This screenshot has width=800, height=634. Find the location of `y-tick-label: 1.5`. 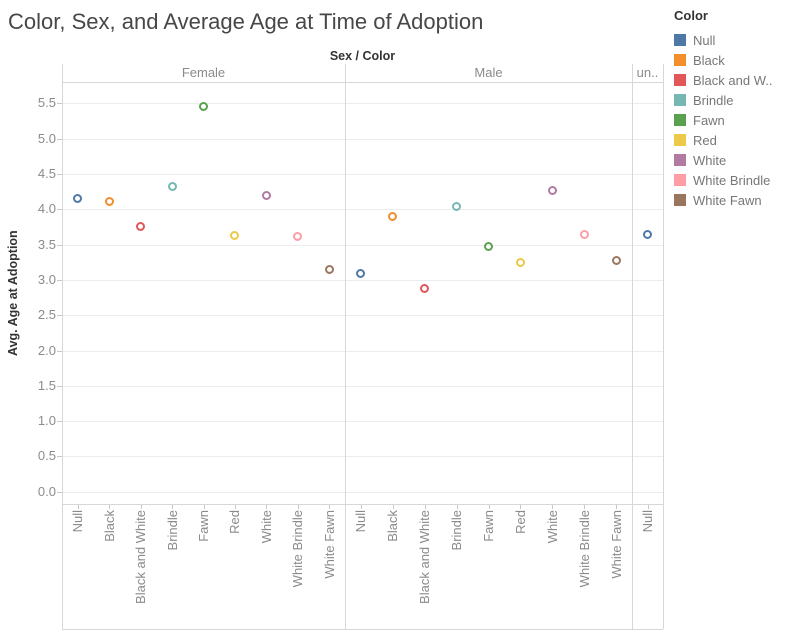

y-tick-label: 1.5 is located at coordinates (46, 385).